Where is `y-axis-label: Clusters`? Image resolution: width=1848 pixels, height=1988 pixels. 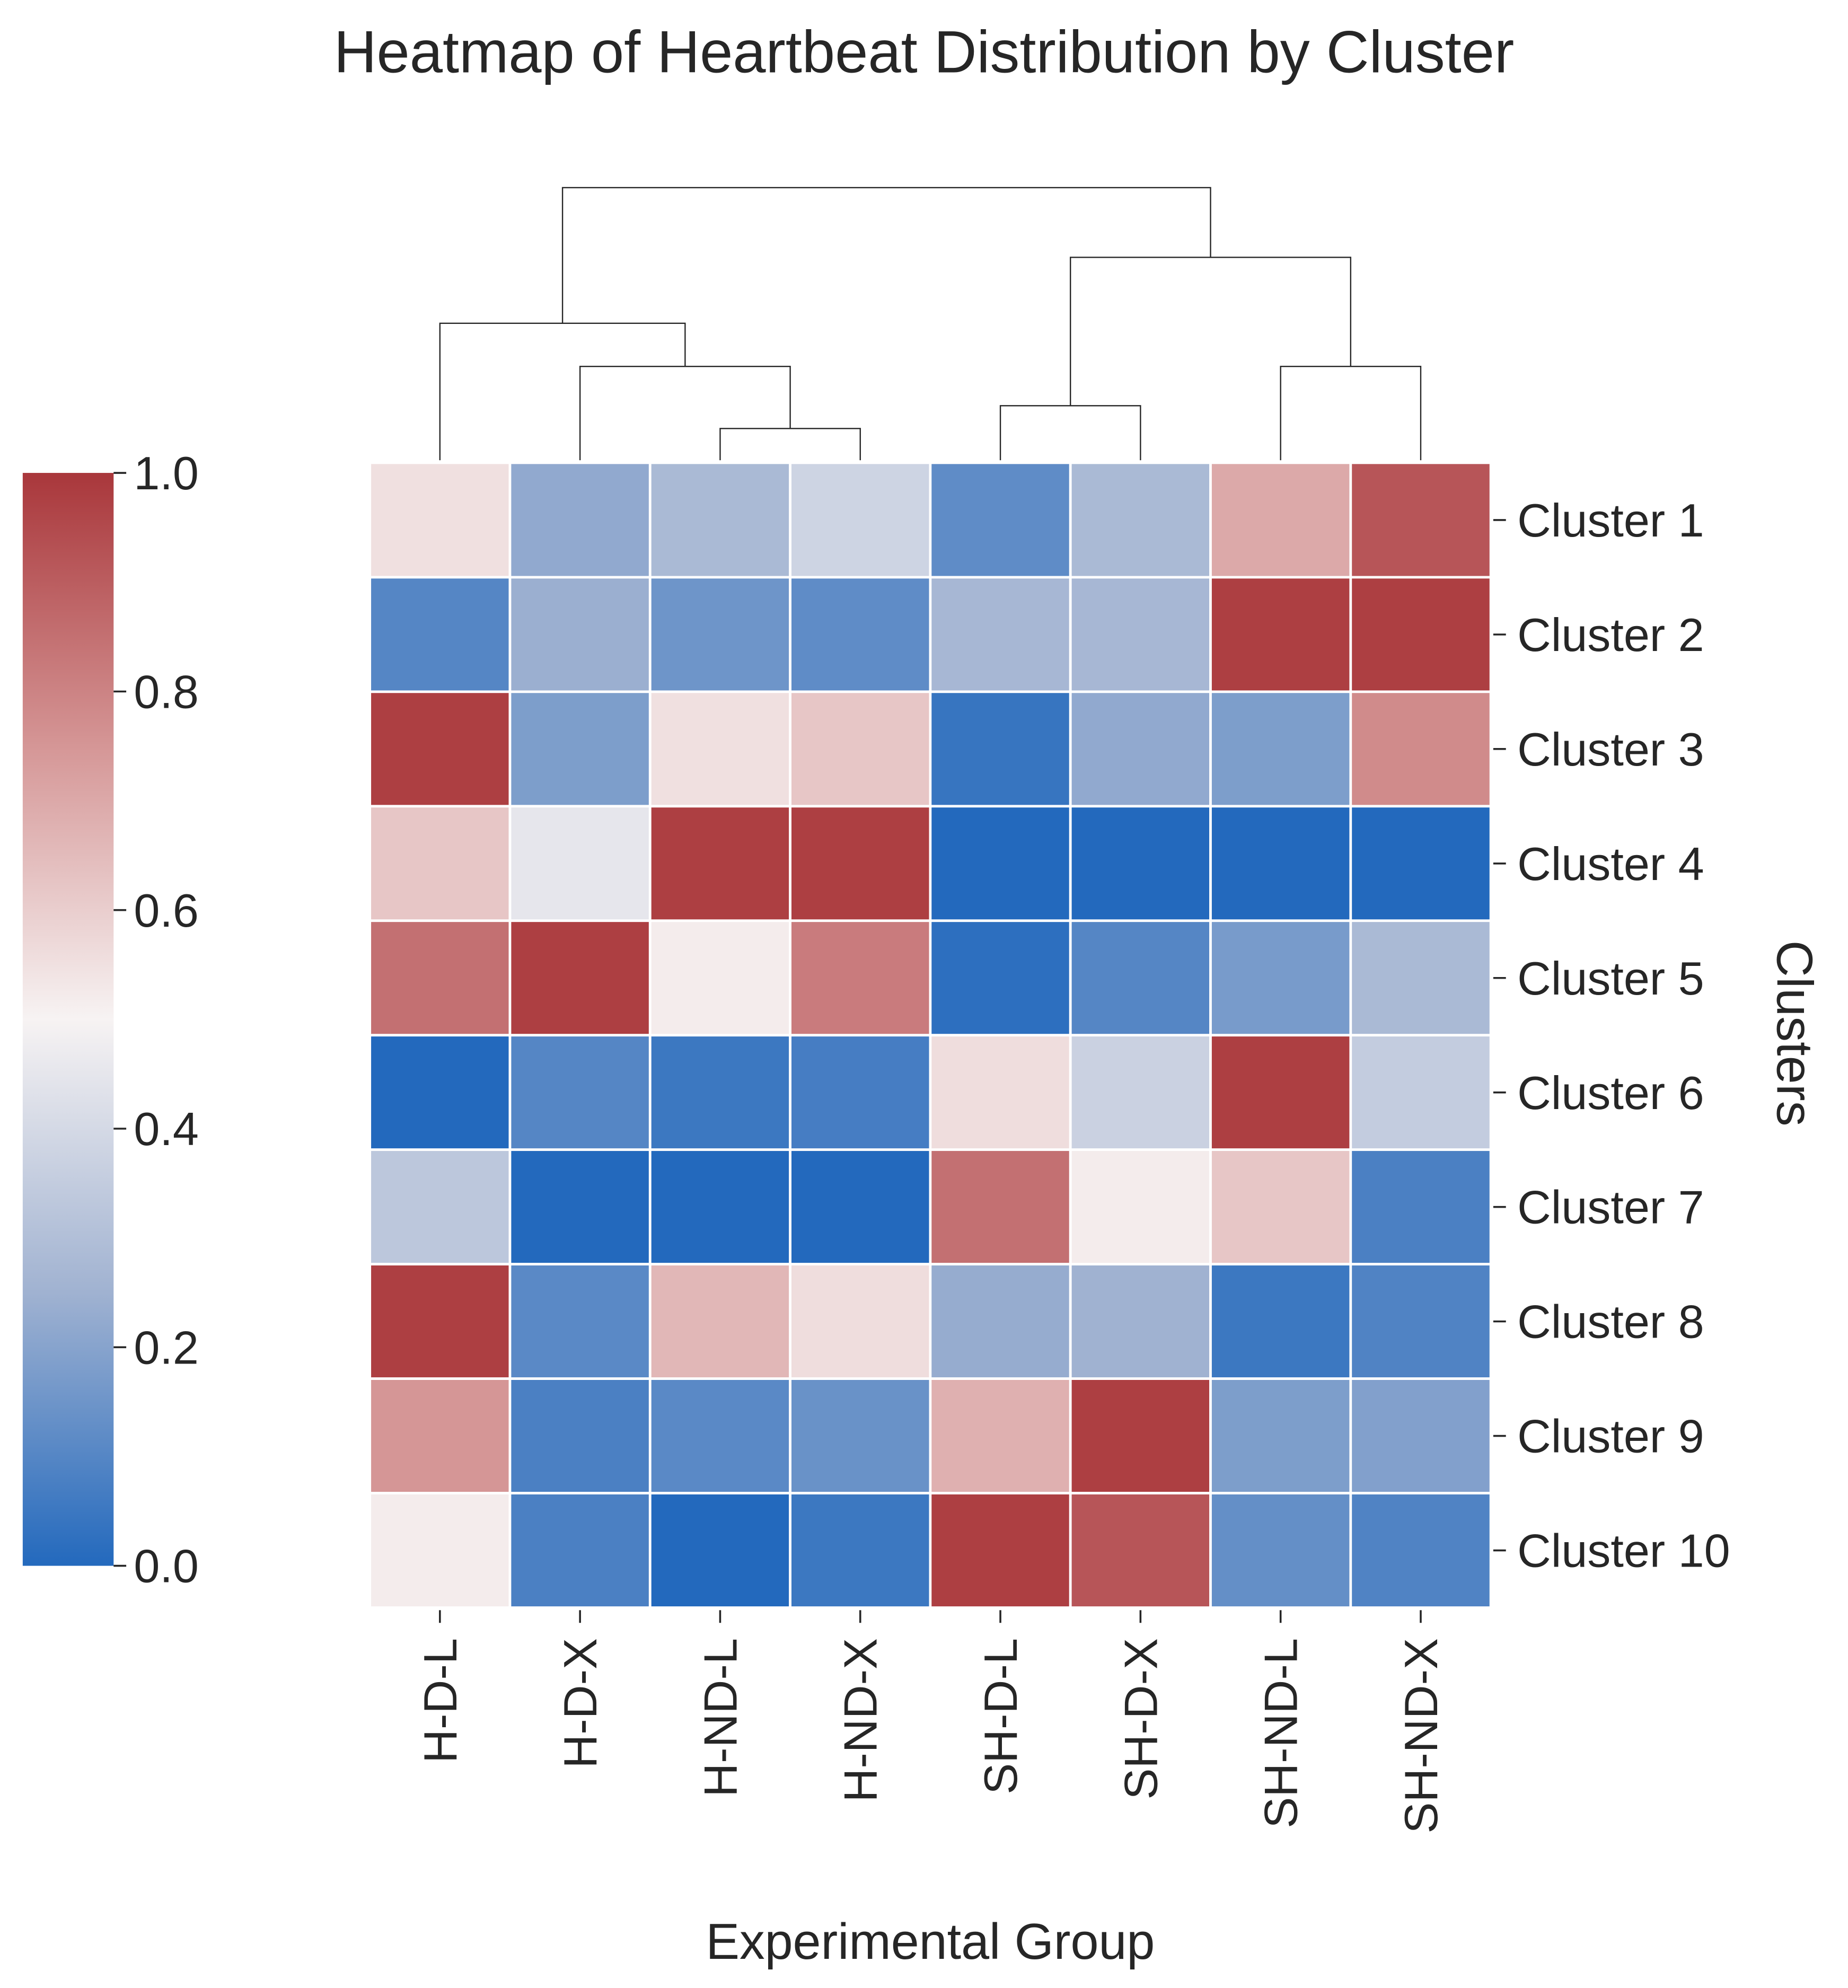 y-axis-label: Clusters is located at coordinates (1795, 1033).